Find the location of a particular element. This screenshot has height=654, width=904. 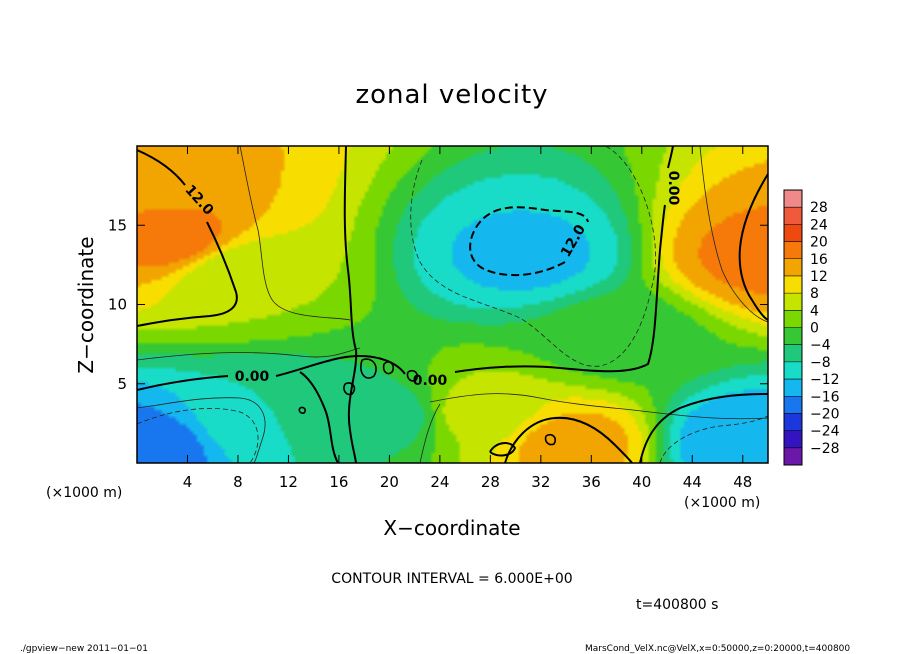

x-tick-label: 40 is located at coordinates (641, 482).